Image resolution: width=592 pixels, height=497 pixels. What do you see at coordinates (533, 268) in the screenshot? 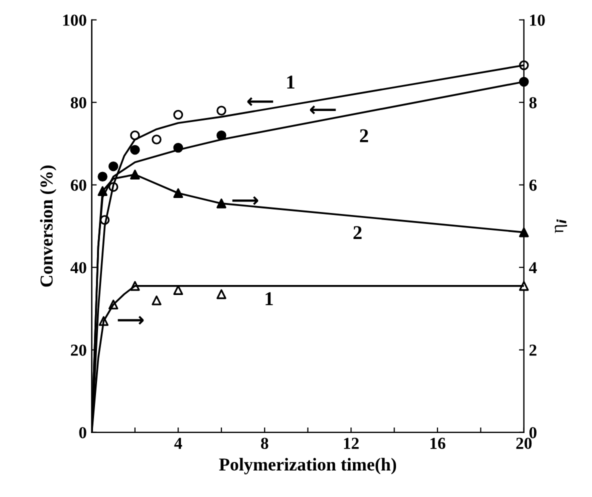
I see `y2-tick-label: 4` at bounding box center [533, 268].